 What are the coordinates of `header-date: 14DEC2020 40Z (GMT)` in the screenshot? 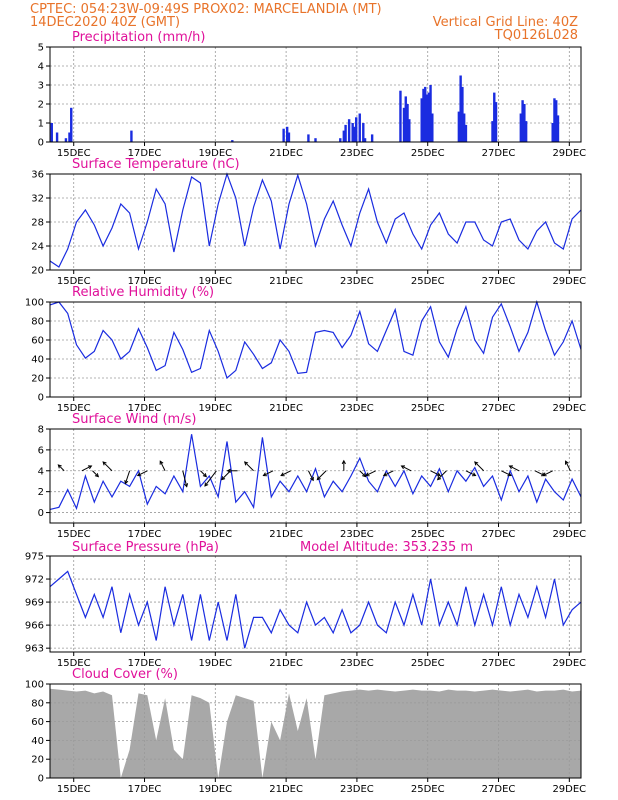 It's located at (105, 22).